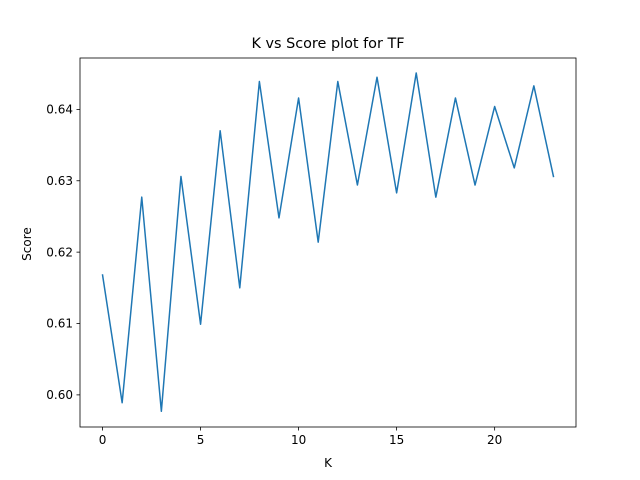 This screenshot has width=640, height=480. I want to click on y-tick-label: 0.62, so click(59, 252).